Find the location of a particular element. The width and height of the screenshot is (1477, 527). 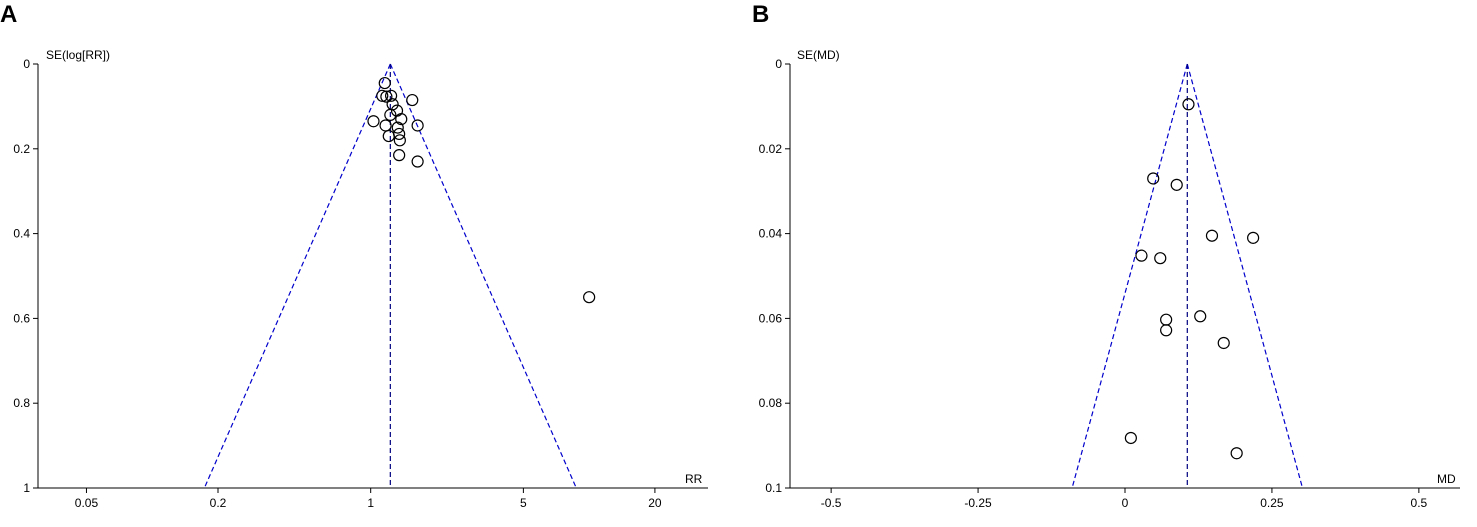

panel-a-x-axis-title: RR is located at coordinates (694, 479).